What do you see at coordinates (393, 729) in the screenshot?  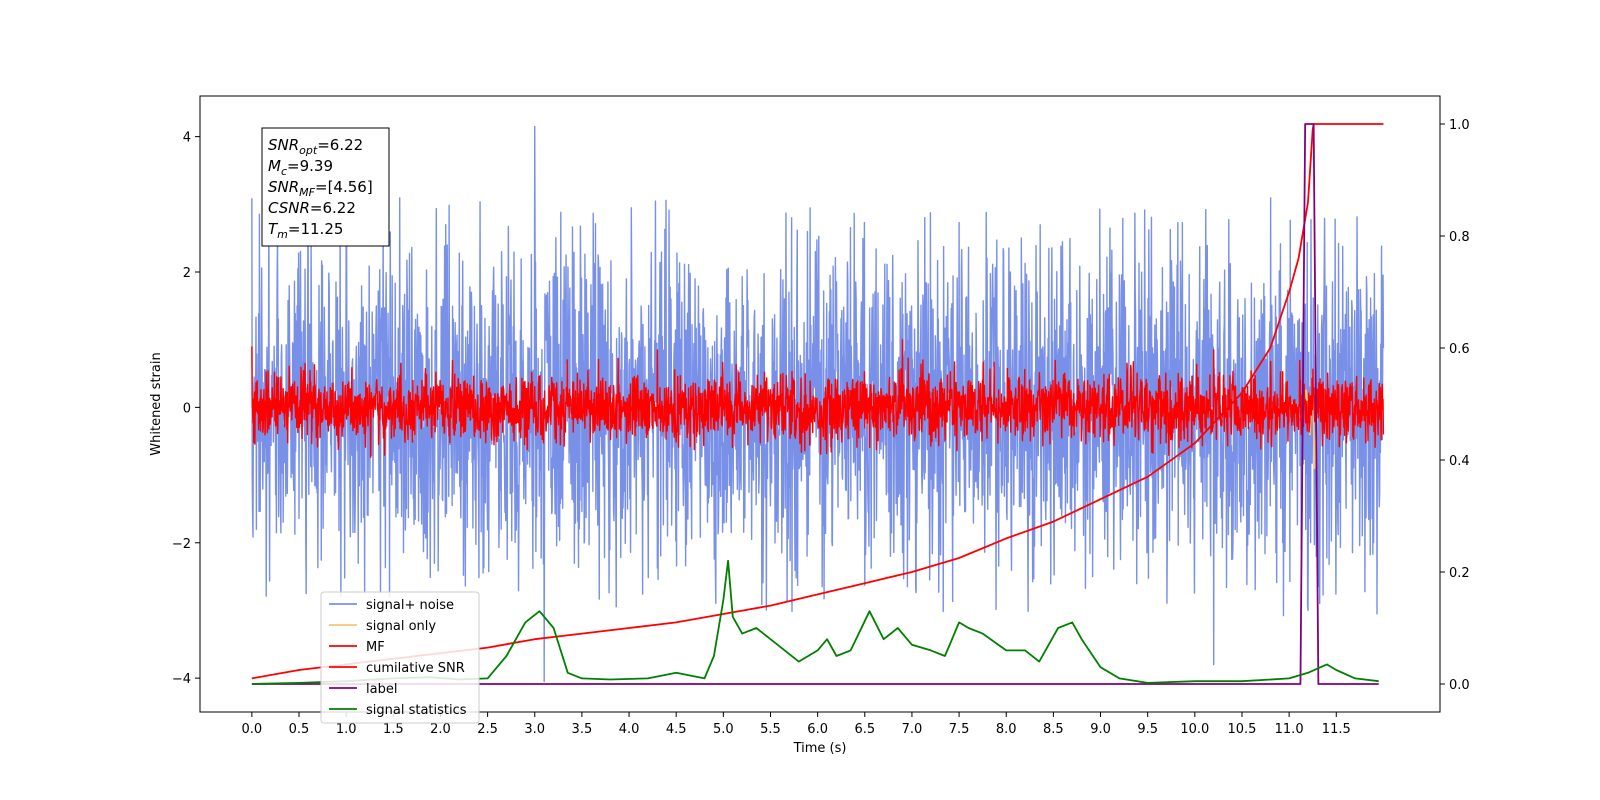 I see `x-tick-label: 1.5` at bounding box center [393, 729].